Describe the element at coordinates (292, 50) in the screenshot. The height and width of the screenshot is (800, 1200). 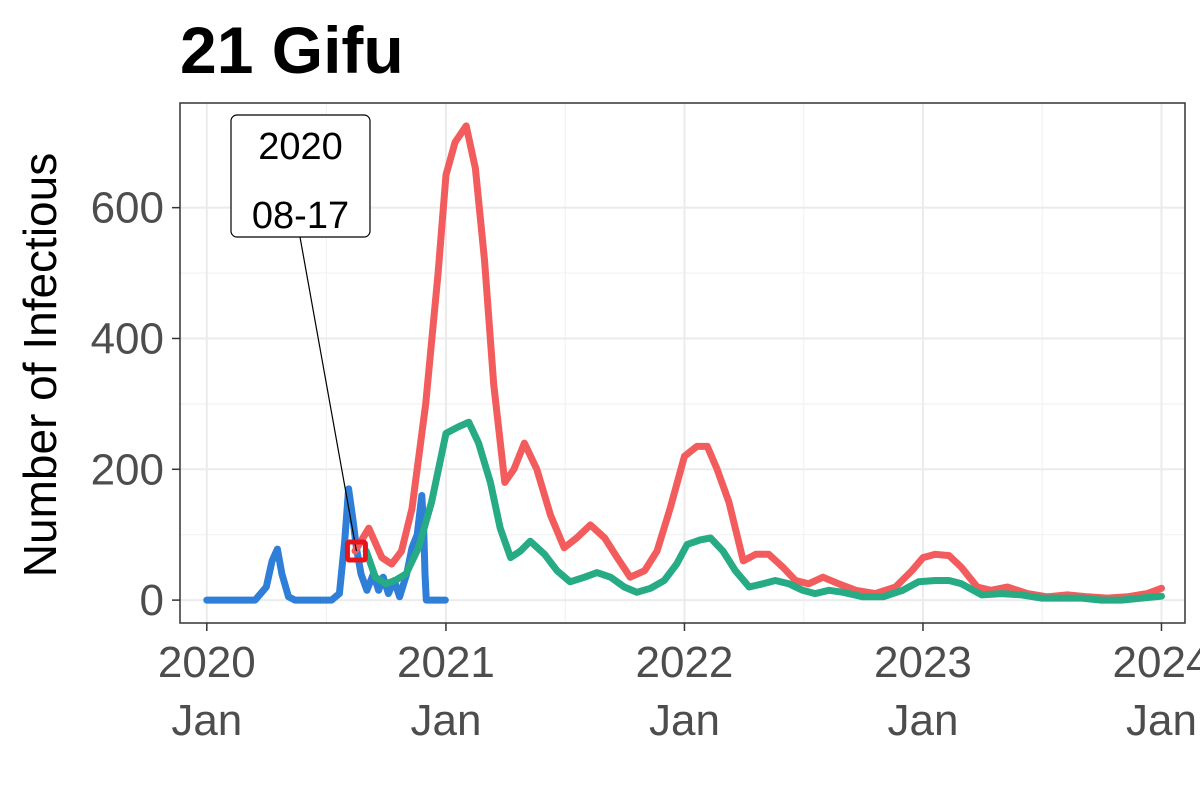
I see `chart-title: 21 Gifu` at that location.